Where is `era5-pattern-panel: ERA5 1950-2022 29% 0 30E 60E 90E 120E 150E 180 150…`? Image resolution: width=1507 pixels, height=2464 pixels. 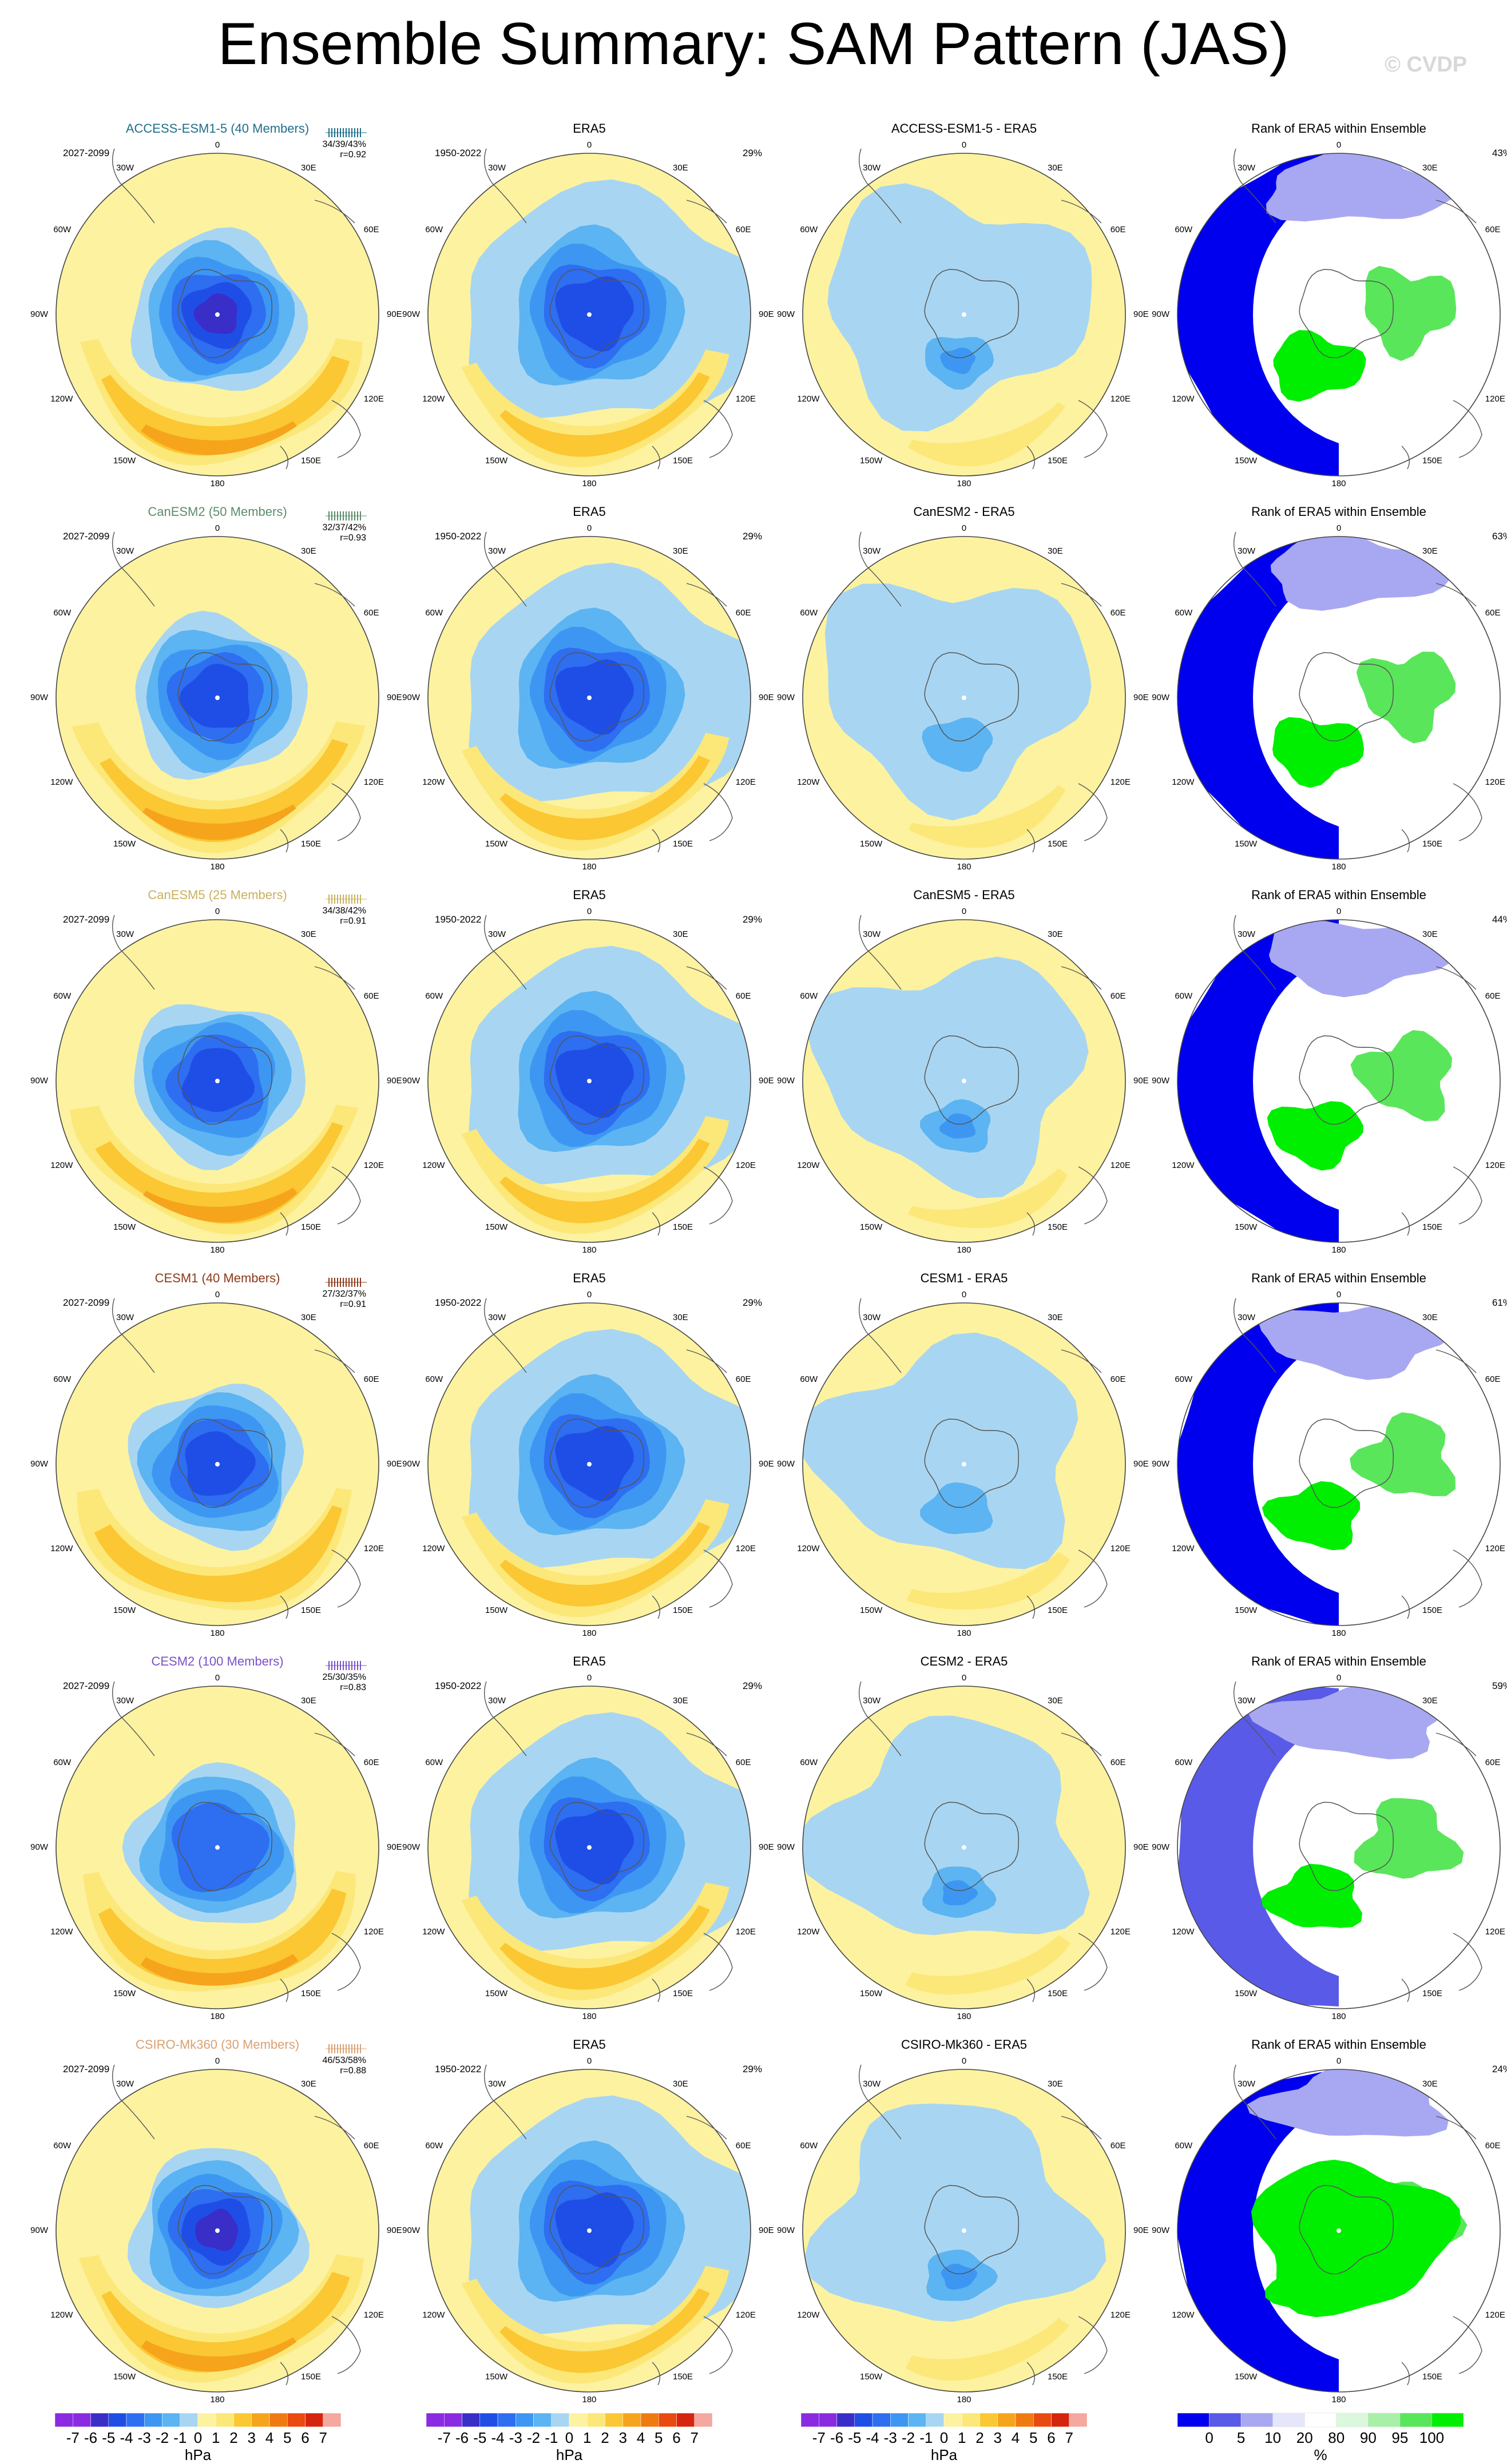
era5-pattern-panel: ERA5 1950-2022 29% 0 30E 60E 90E 120E 150E 180 150… is located at coordinates (588, 1072).